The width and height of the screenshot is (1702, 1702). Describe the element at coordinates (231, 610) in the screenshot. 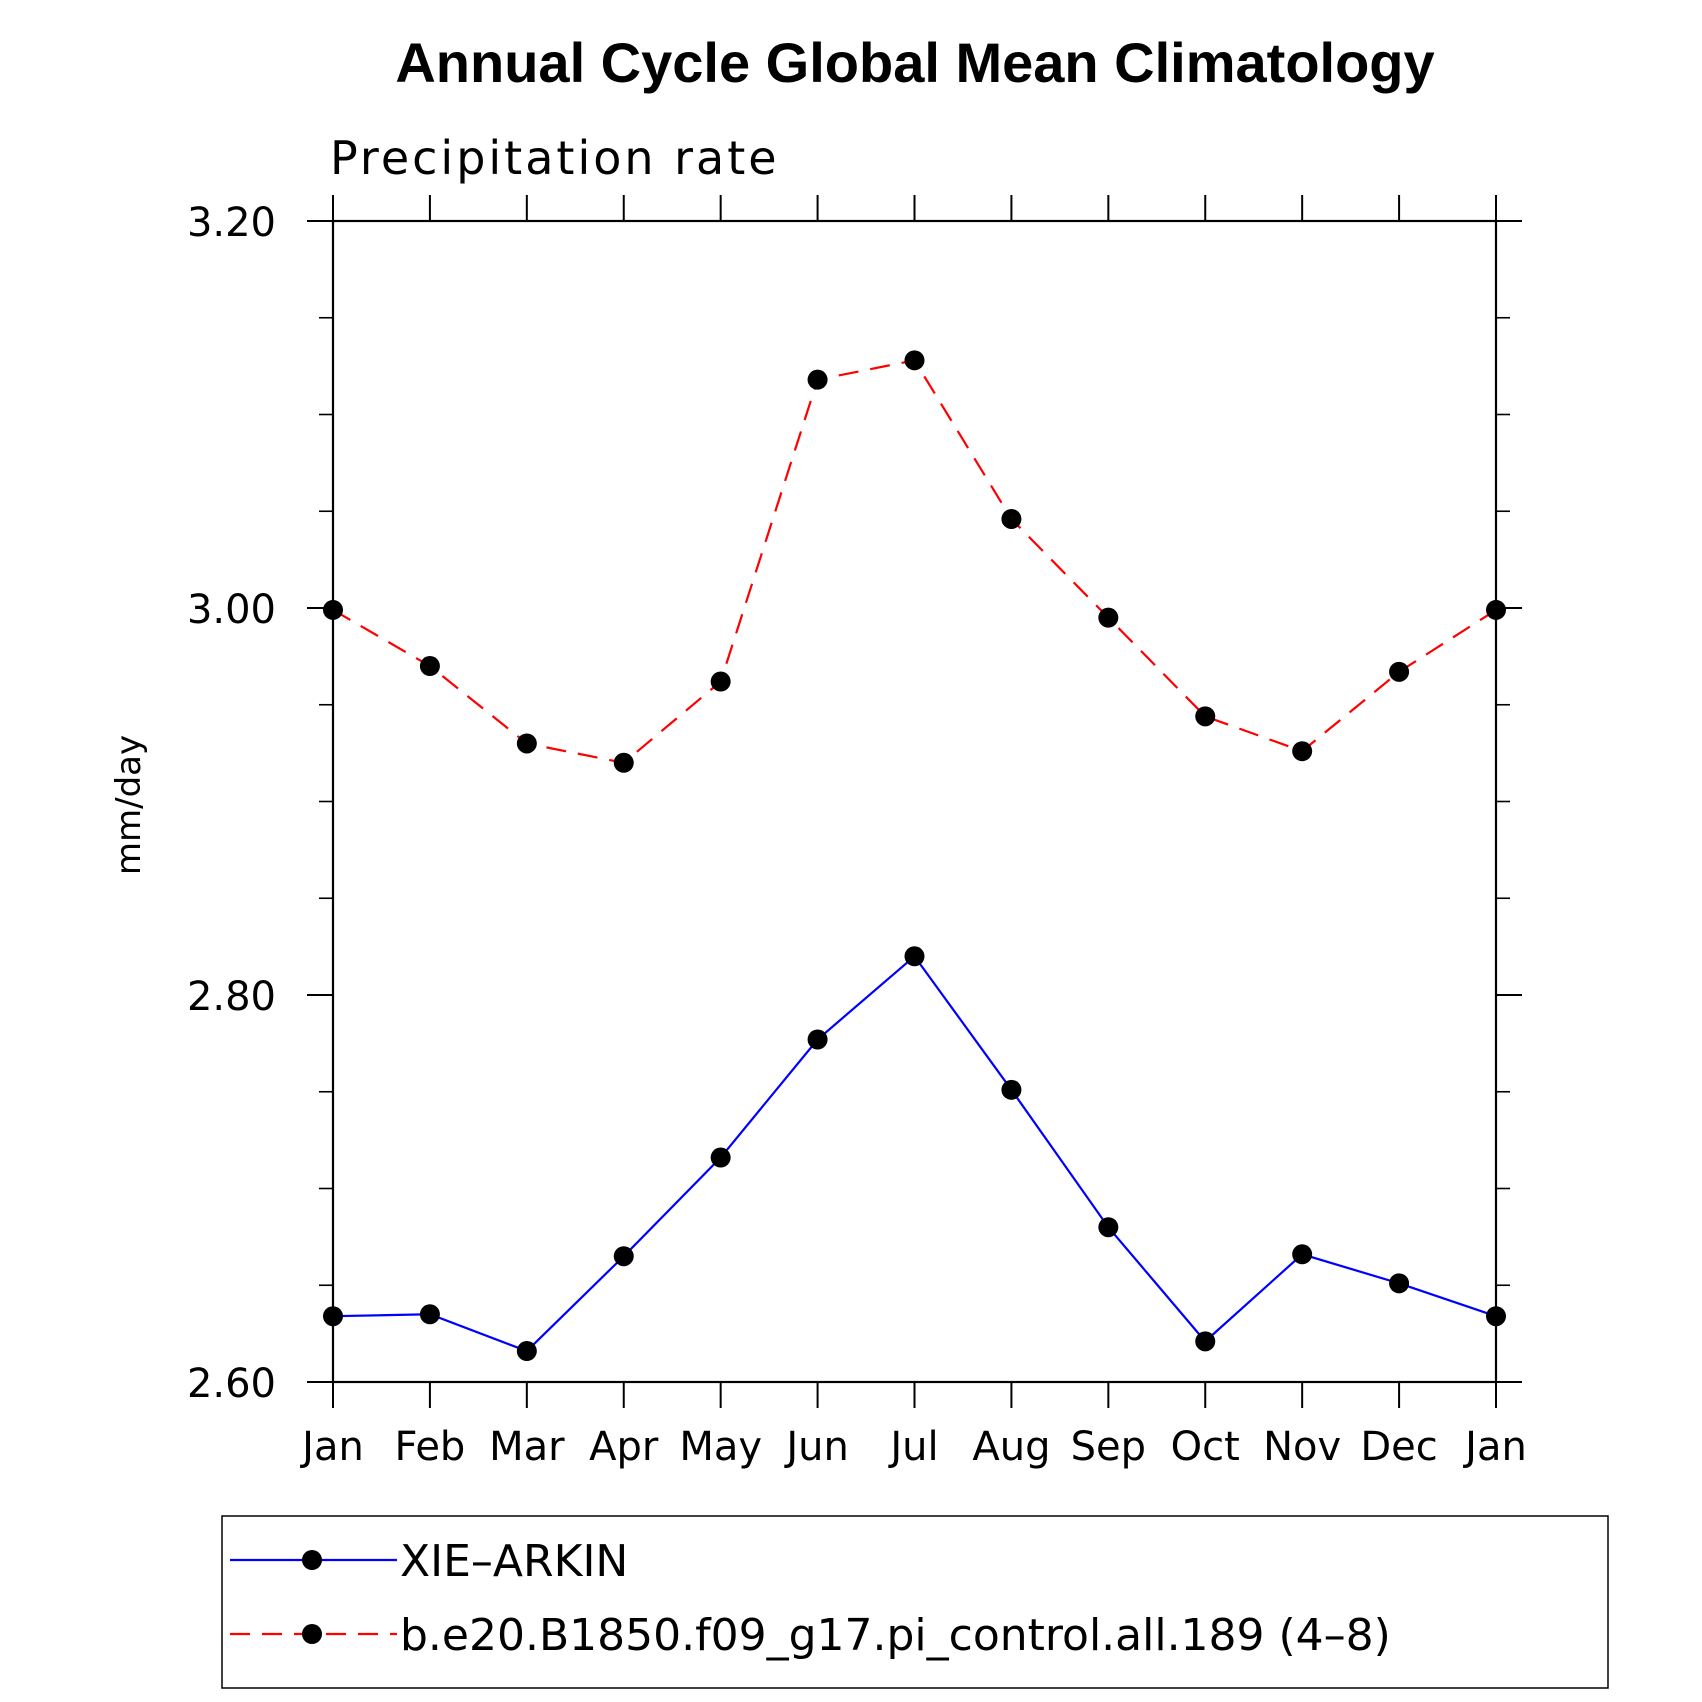

I see `y-tick-label: 3.00` at that location.